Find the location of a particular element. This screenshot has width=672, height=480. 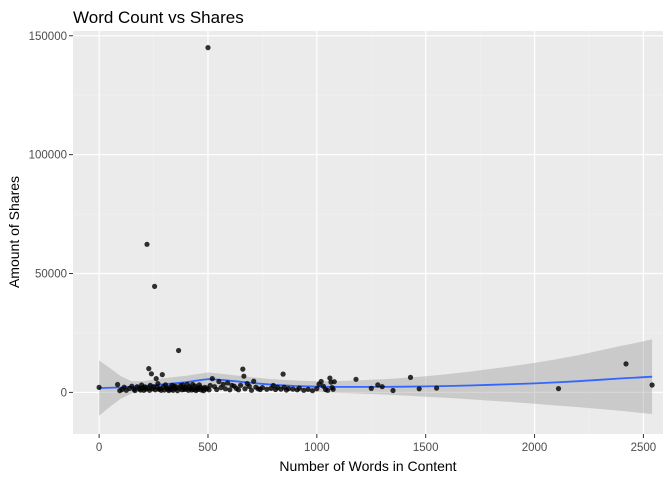

smooth-trend-line is located at coordinates (376, 382).